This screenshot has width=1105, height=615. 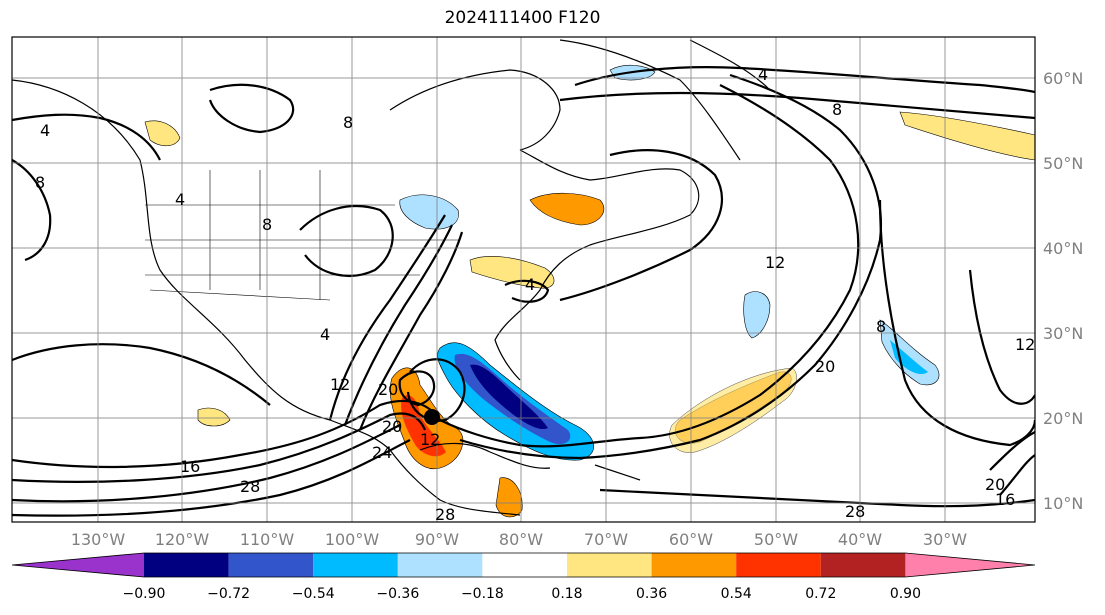 I want to click on colorbar-tick-label: 0.36, so click(x=651, y=594).